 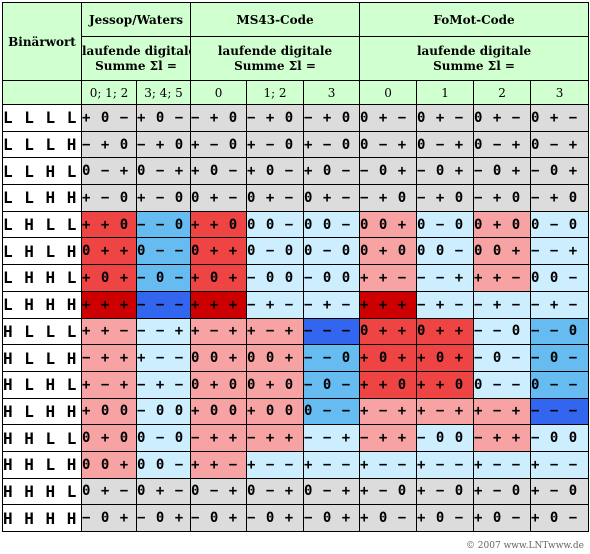 I want to click on binary-word: H L H H, so click(x=42, y=411).